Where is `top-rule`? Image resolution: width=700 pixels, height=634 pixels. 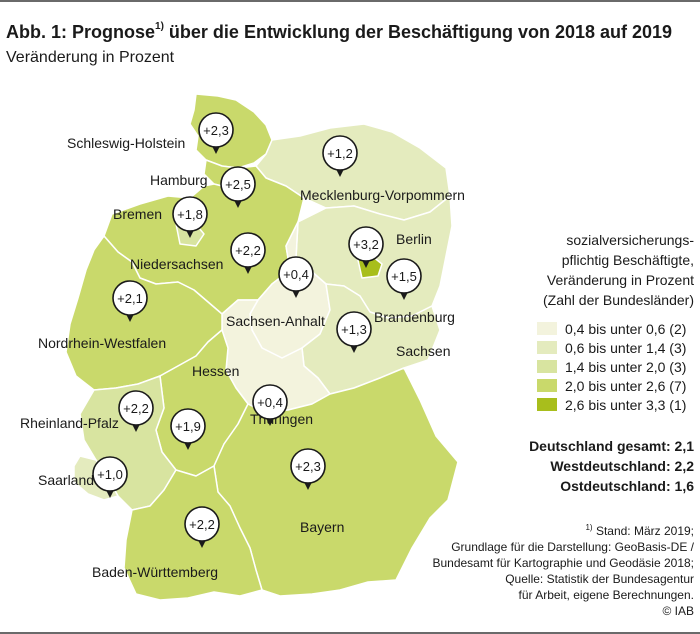 top-rule is located at coordinates (350, 1).